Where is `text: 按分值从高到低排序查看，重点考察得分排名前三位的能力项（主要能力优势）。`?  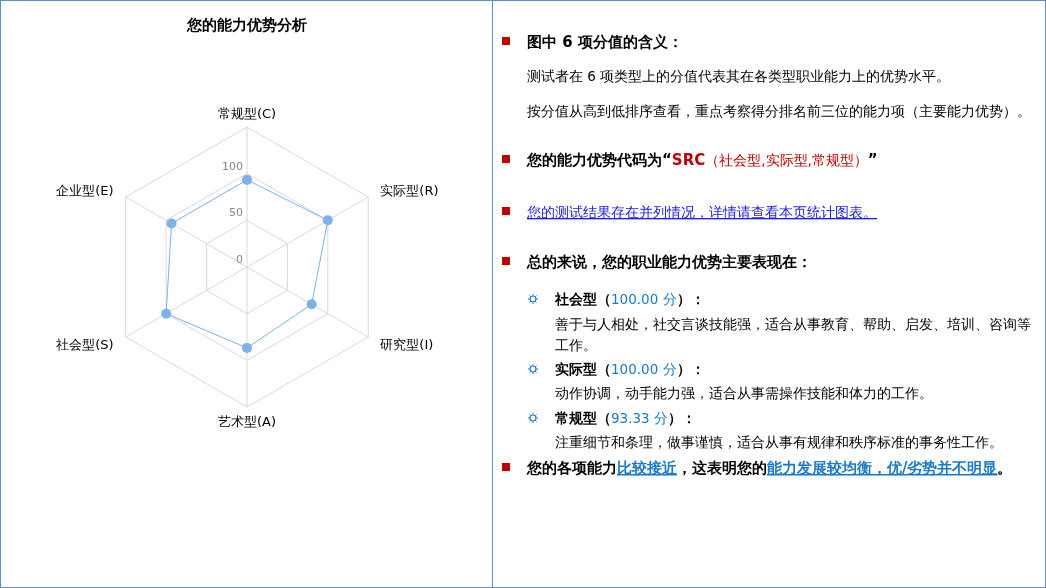
text: 按分值从高到低排序查看，重点考察得分排名前三位的能力项（主要能力优势）。 is located at coordinates (779, 111).